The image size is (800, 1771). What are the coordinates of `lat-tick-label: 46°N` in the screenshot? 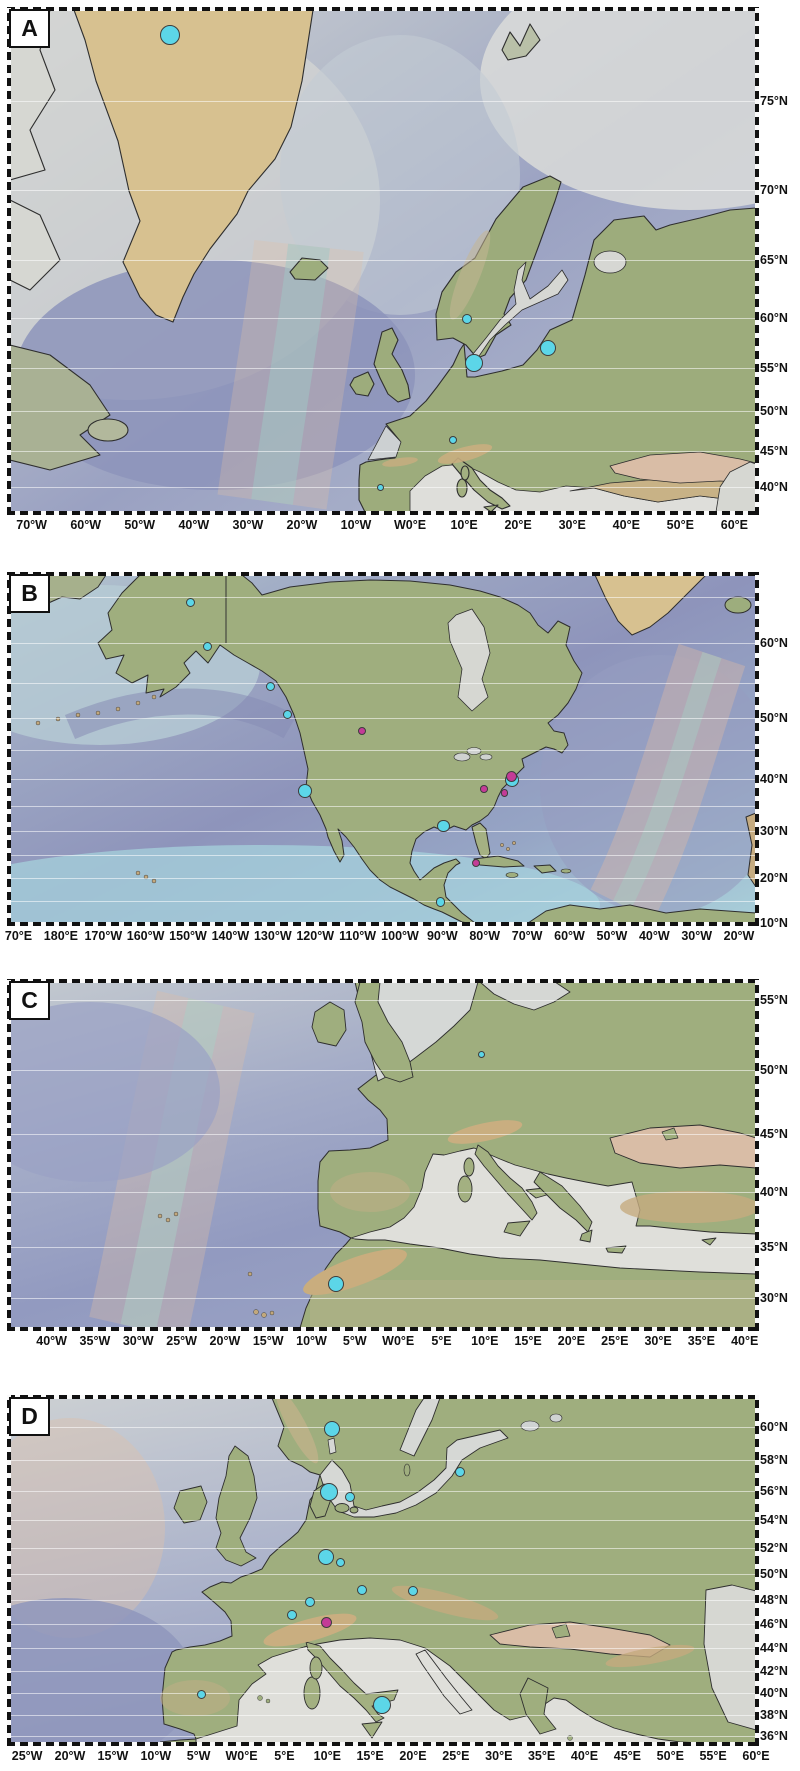 It's located at (774, 1624).